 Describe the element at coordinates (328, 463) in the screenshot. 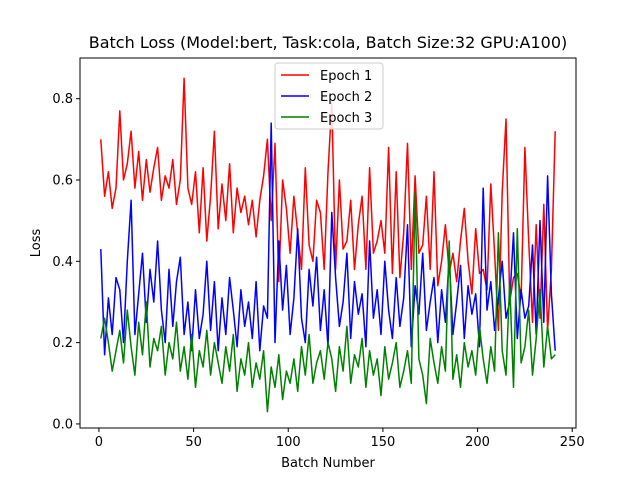

I see `x-axis-title: Batch Number` at that location.